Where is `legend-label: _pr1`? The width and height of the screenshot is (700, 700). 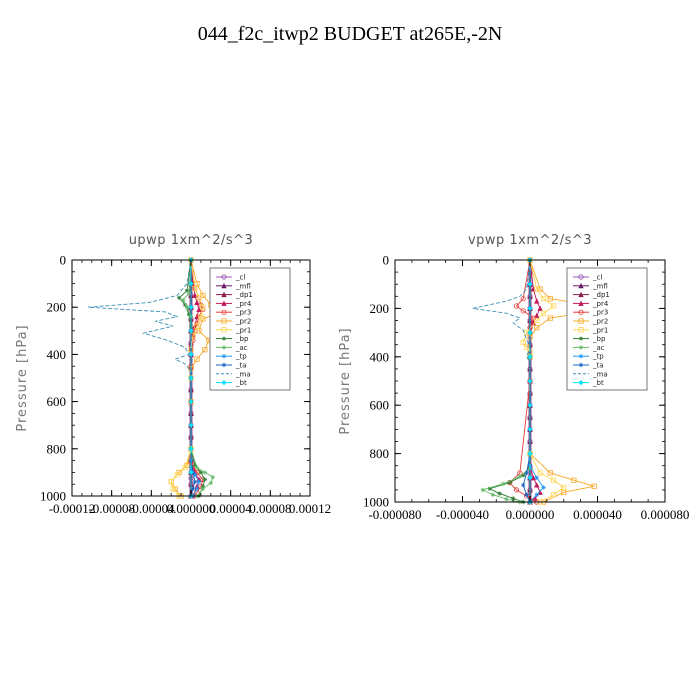 legend-label: _pr1 is located at coordinates (600, 330).